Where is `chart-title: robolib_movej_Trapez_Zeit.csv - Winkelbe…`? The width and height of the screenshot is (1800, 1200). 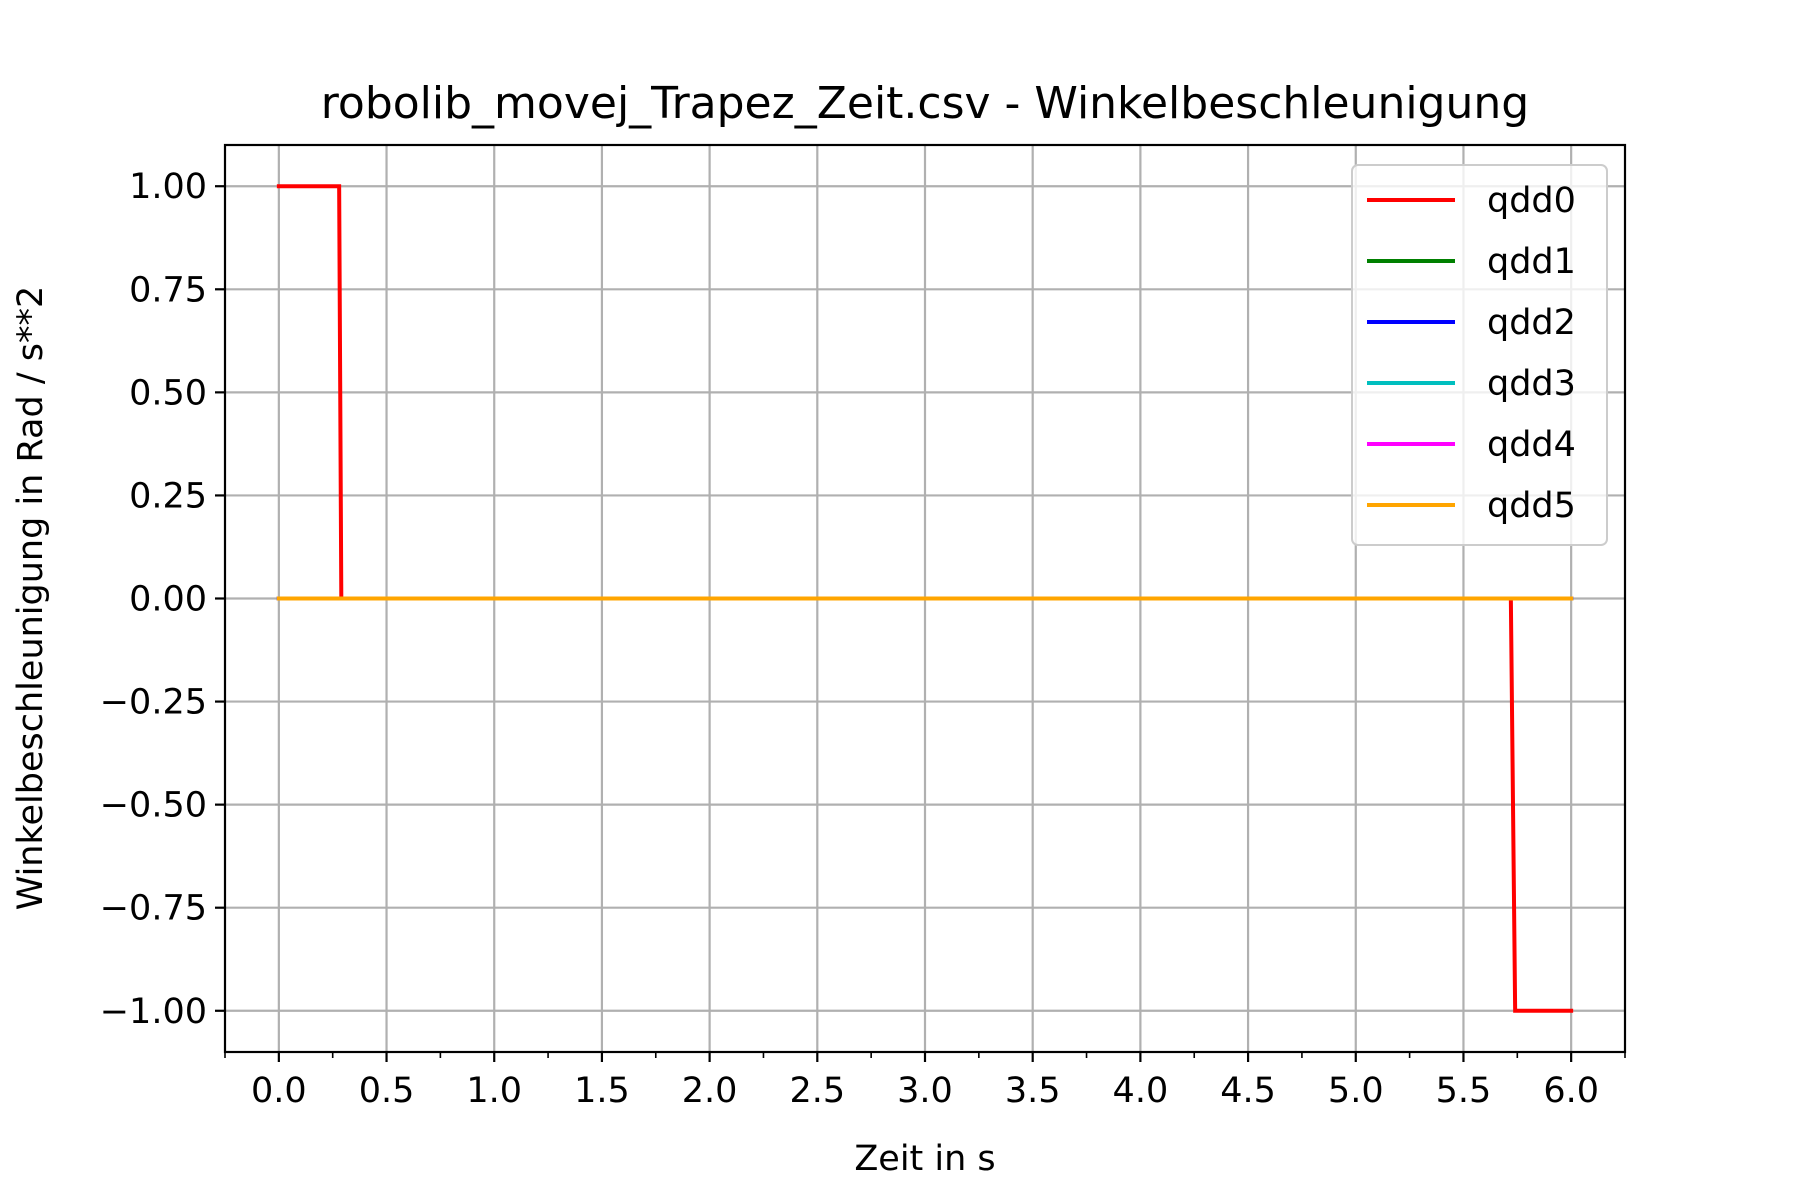
chart-title: robolib_movej_Trapez_Zeit.csv - Winkelbe… is located at coordinates (925, 103).